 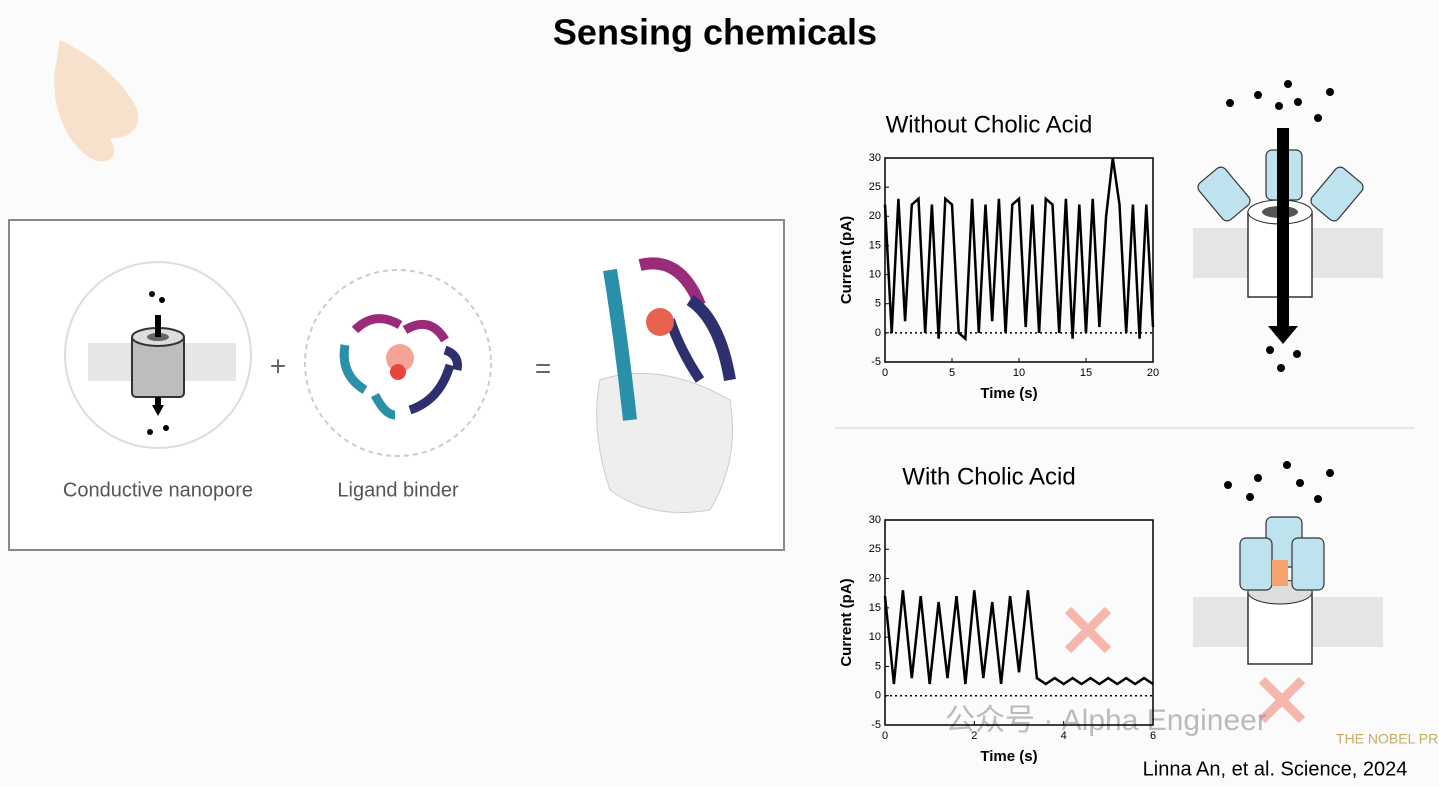 I want to click on blocked-mark, so click(x=1088, y=630).